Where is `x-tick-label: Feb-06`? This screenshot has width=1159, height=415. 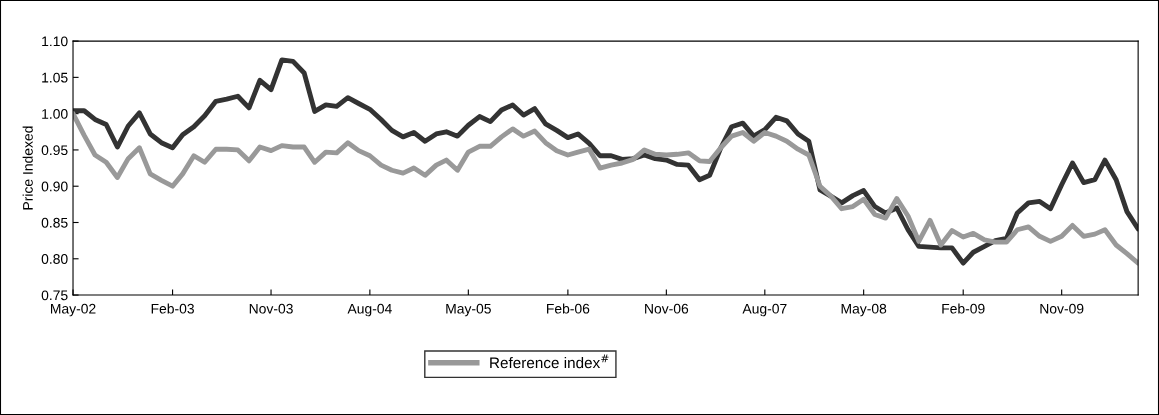 x-tick-label: Feb-06 is located at coordinates (568, 308).